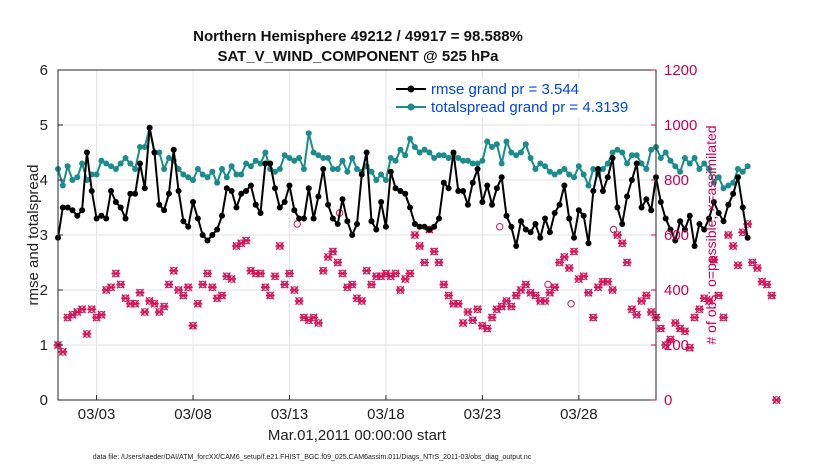 This screenshot has width=830, height=470. What do you see at coordinates (522, 98) in the screenshot?
I see `legend-box` at bounding box center [522, 98].